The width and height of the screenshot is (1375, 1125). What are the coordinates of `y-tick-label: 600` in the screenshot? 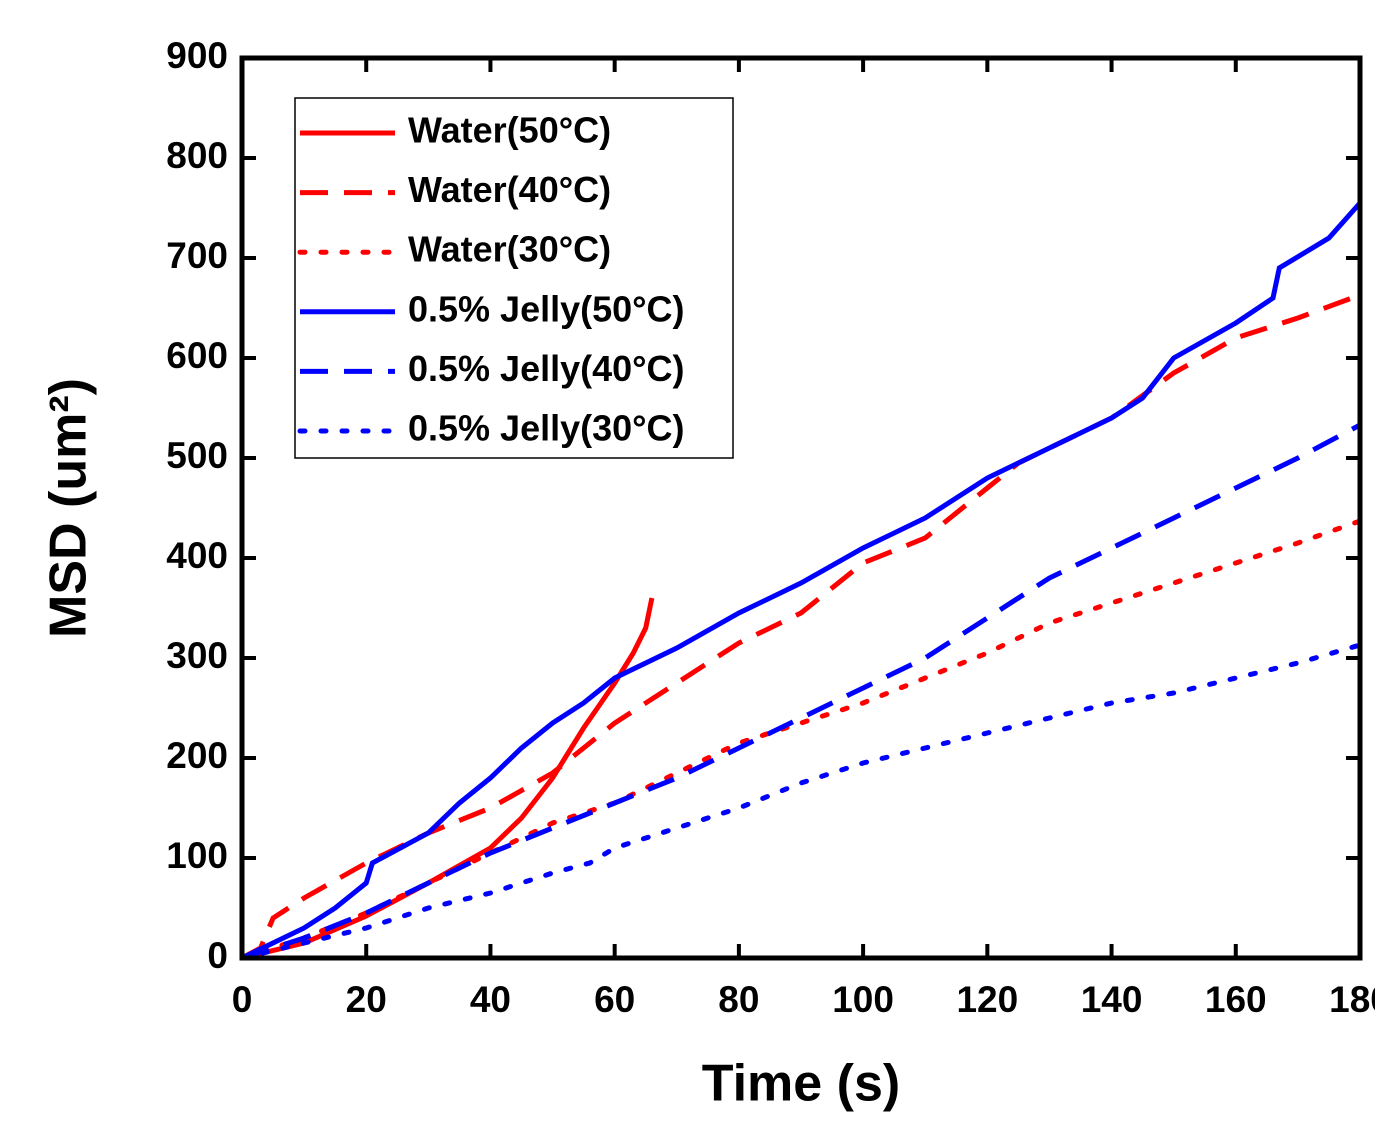 It's located at (197, 355).